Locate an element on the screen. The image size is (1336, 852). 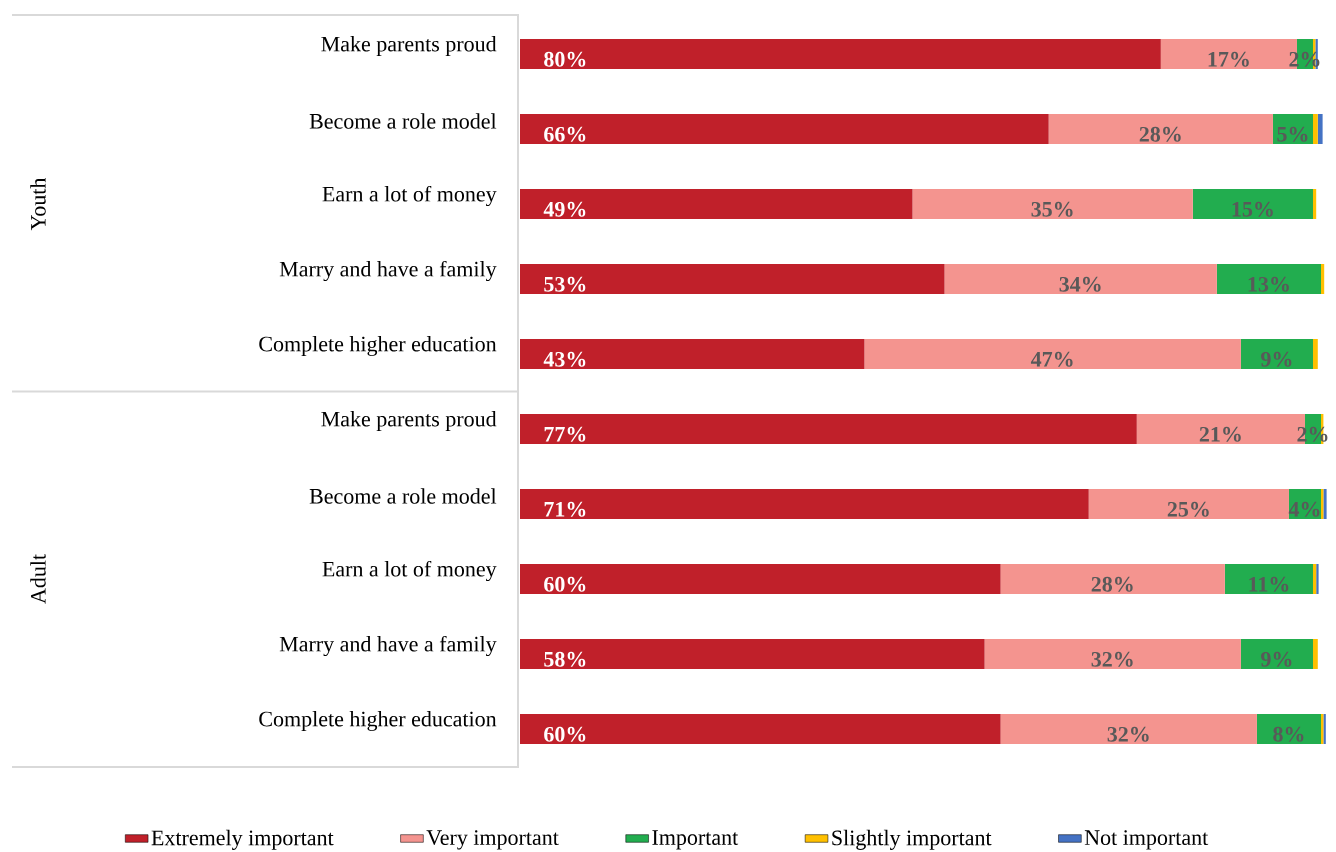
data-label: 5% is located at coordinates (1292, 134).